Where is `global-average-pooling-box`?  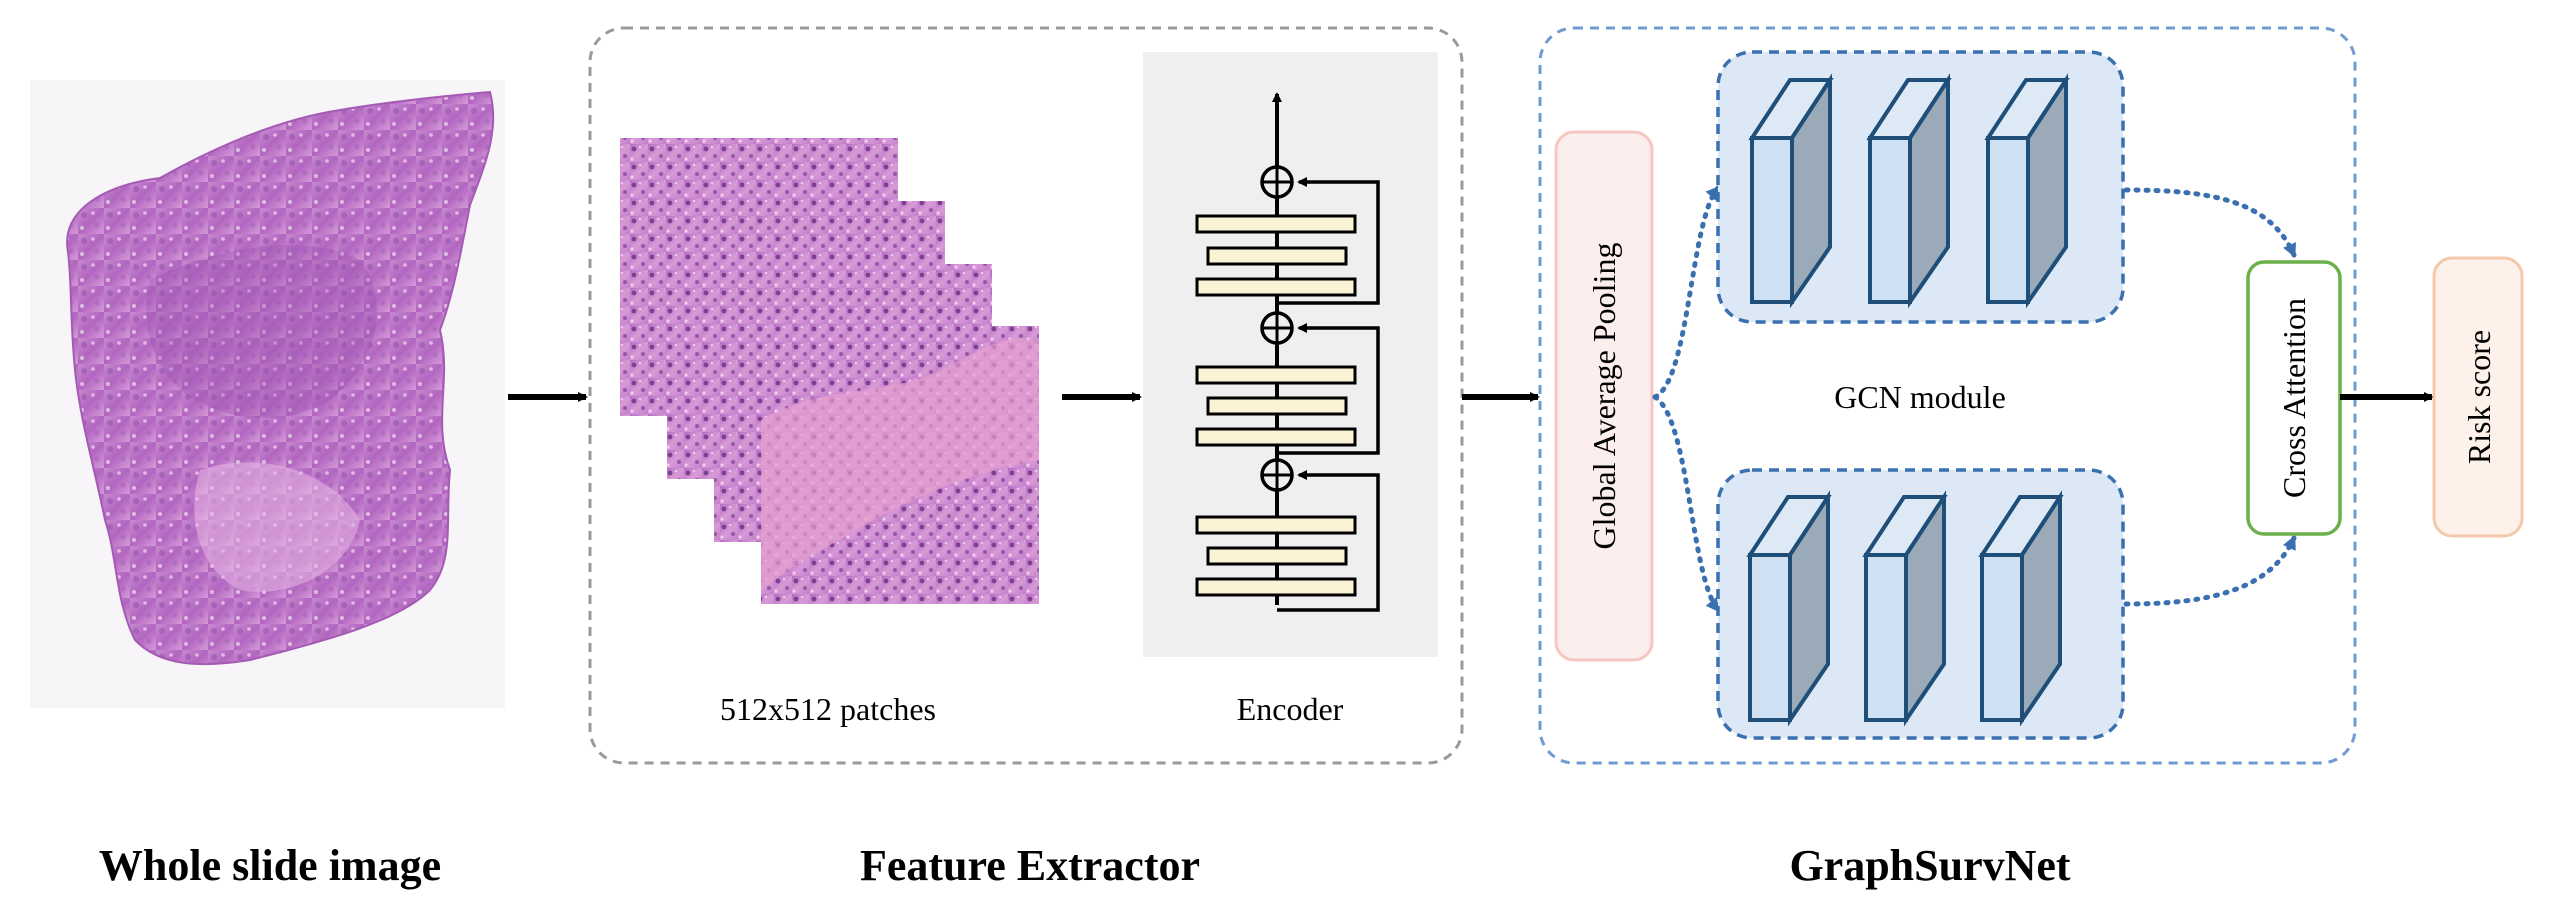
global-average-pooling-box is located at coordinates (1604, 396).